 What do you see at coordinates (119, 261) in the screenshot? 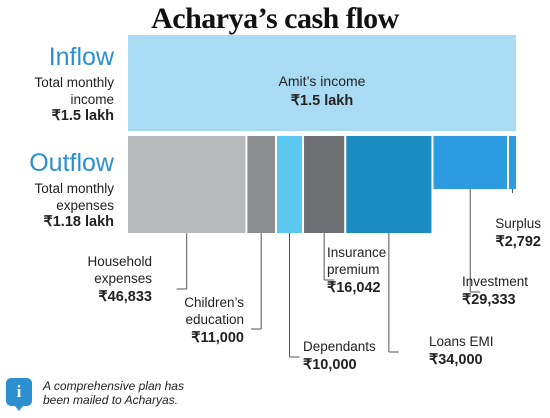
I see `segment-label-0-0: Household` at bounding box center [119, 261].